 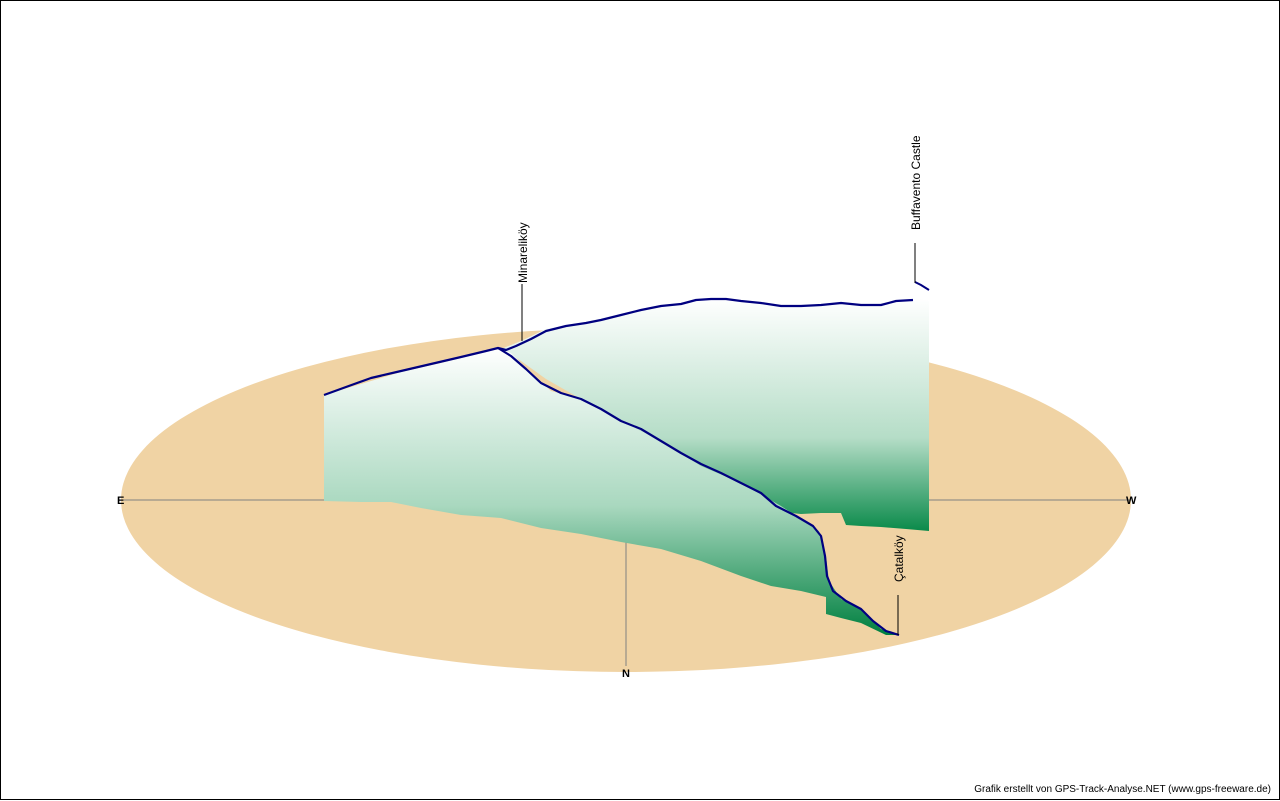 What do you see at coordinates (715, 414) in the screenshot?
I see `elevation-curtain-back` at bounding box center [715, 414].